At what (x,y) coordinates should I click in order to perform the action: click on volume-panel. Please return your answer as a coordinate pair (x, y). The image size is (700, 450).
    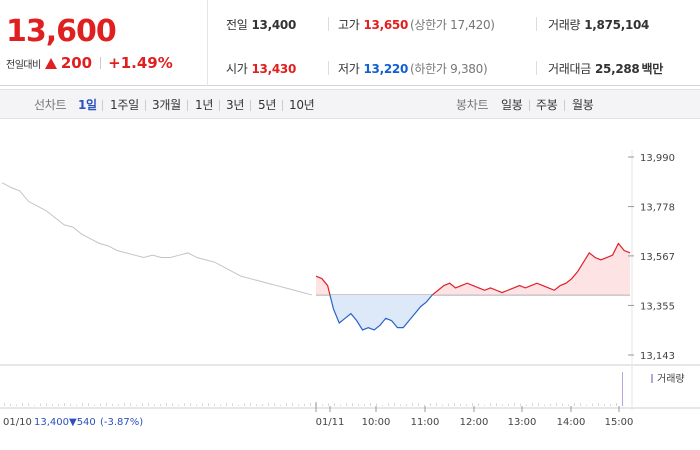
    Looking at the image, I should click on (313, 389).